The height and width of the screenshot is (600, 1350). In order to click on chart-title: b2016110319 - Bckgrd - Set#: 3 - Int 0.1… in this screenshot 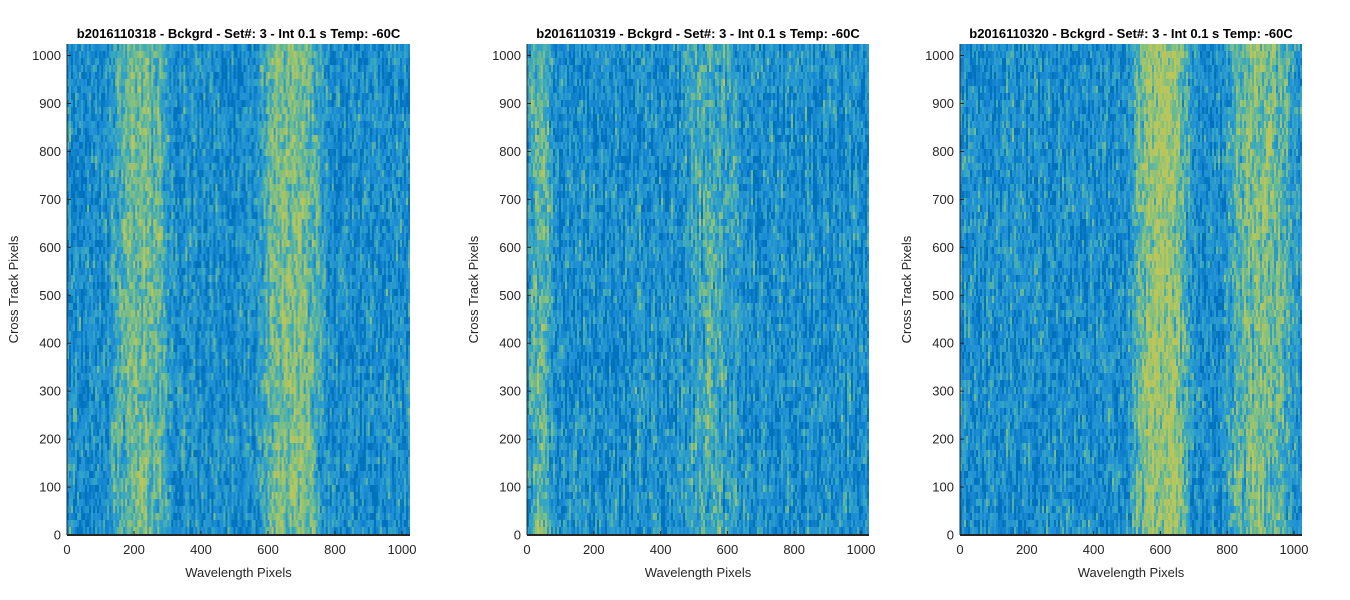, I will do `click(698, 33)`.